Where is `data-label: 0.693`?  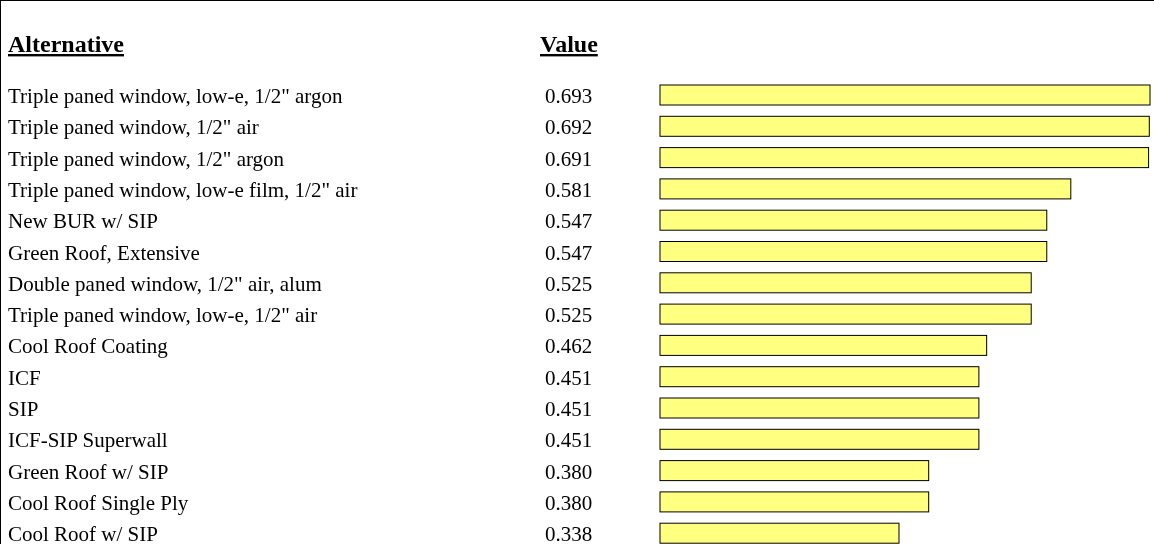
data-label: 0.693 is located at coordinates (569, 96).